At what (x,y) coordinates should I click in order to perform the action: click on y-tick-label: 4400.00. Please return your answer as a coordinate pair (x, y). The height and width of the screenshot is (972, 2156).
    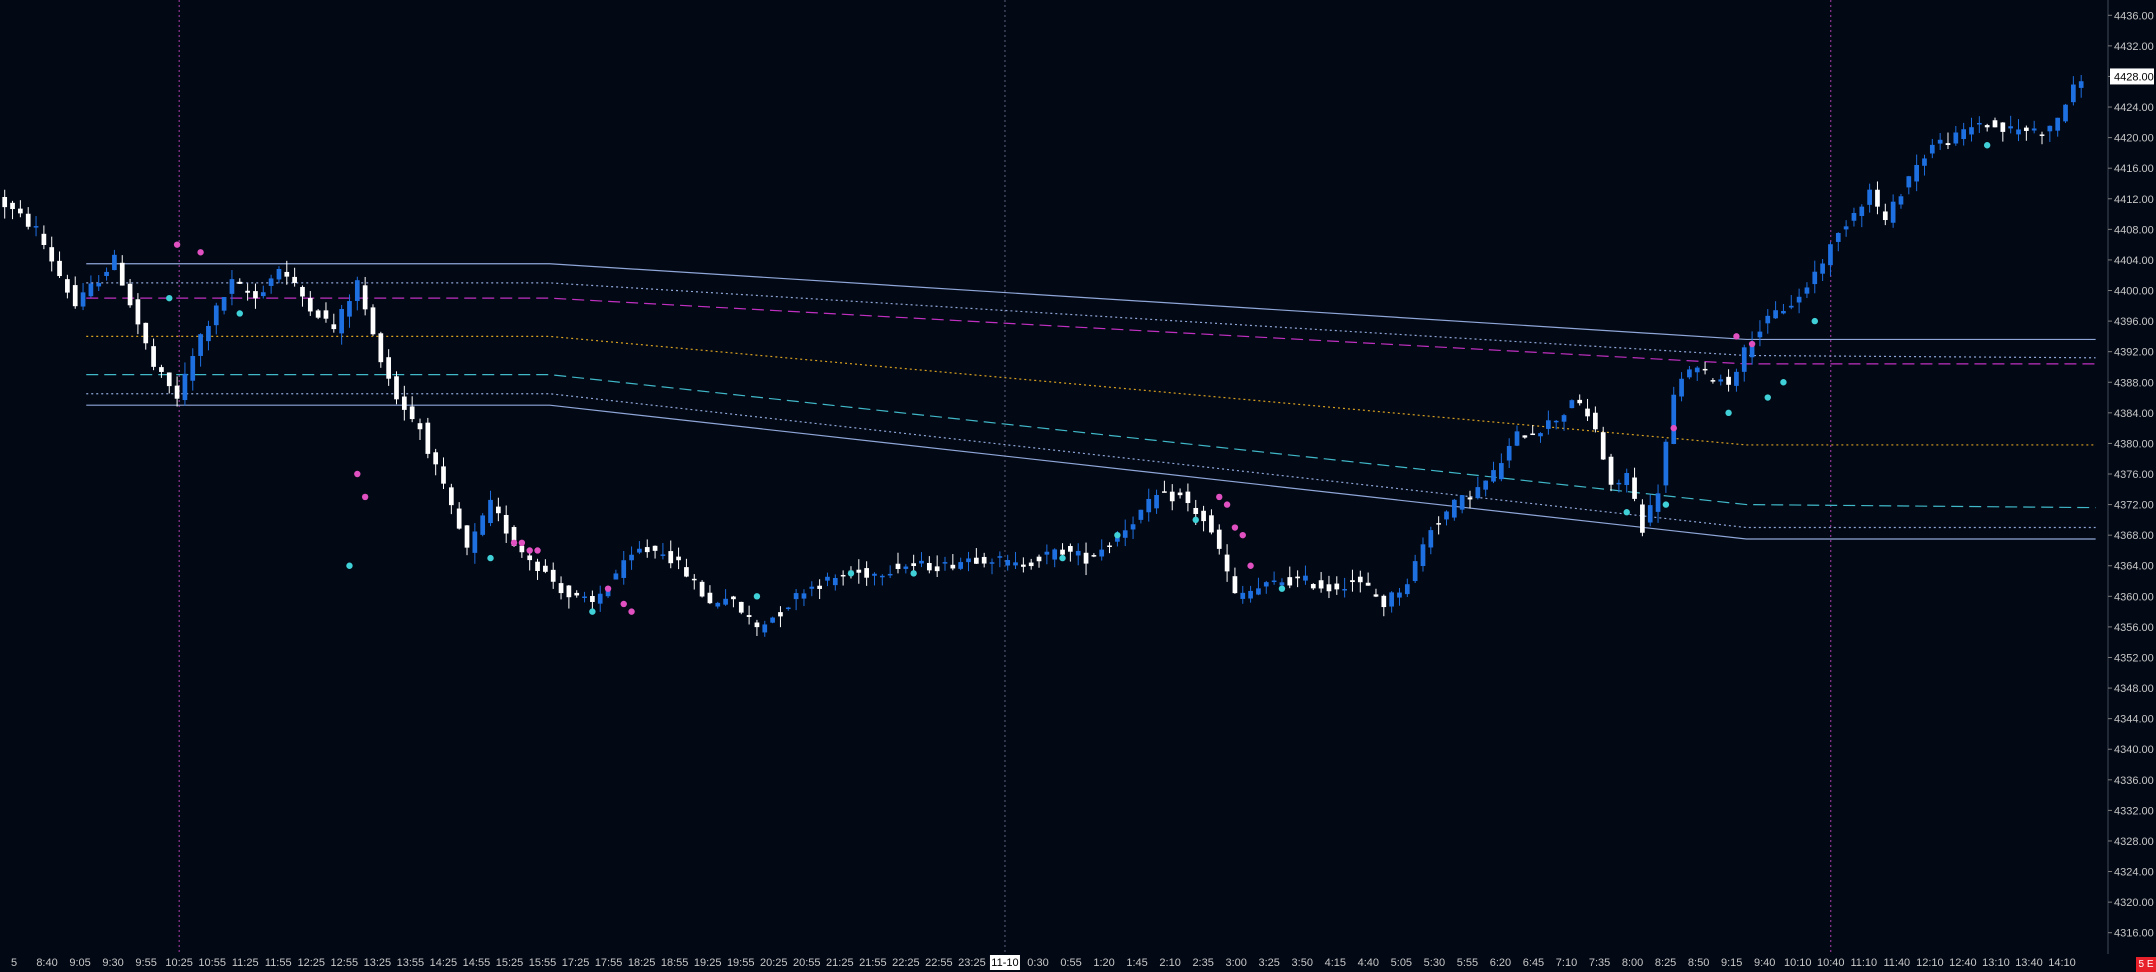
    Looking at the image, I should click on (2134, 292).